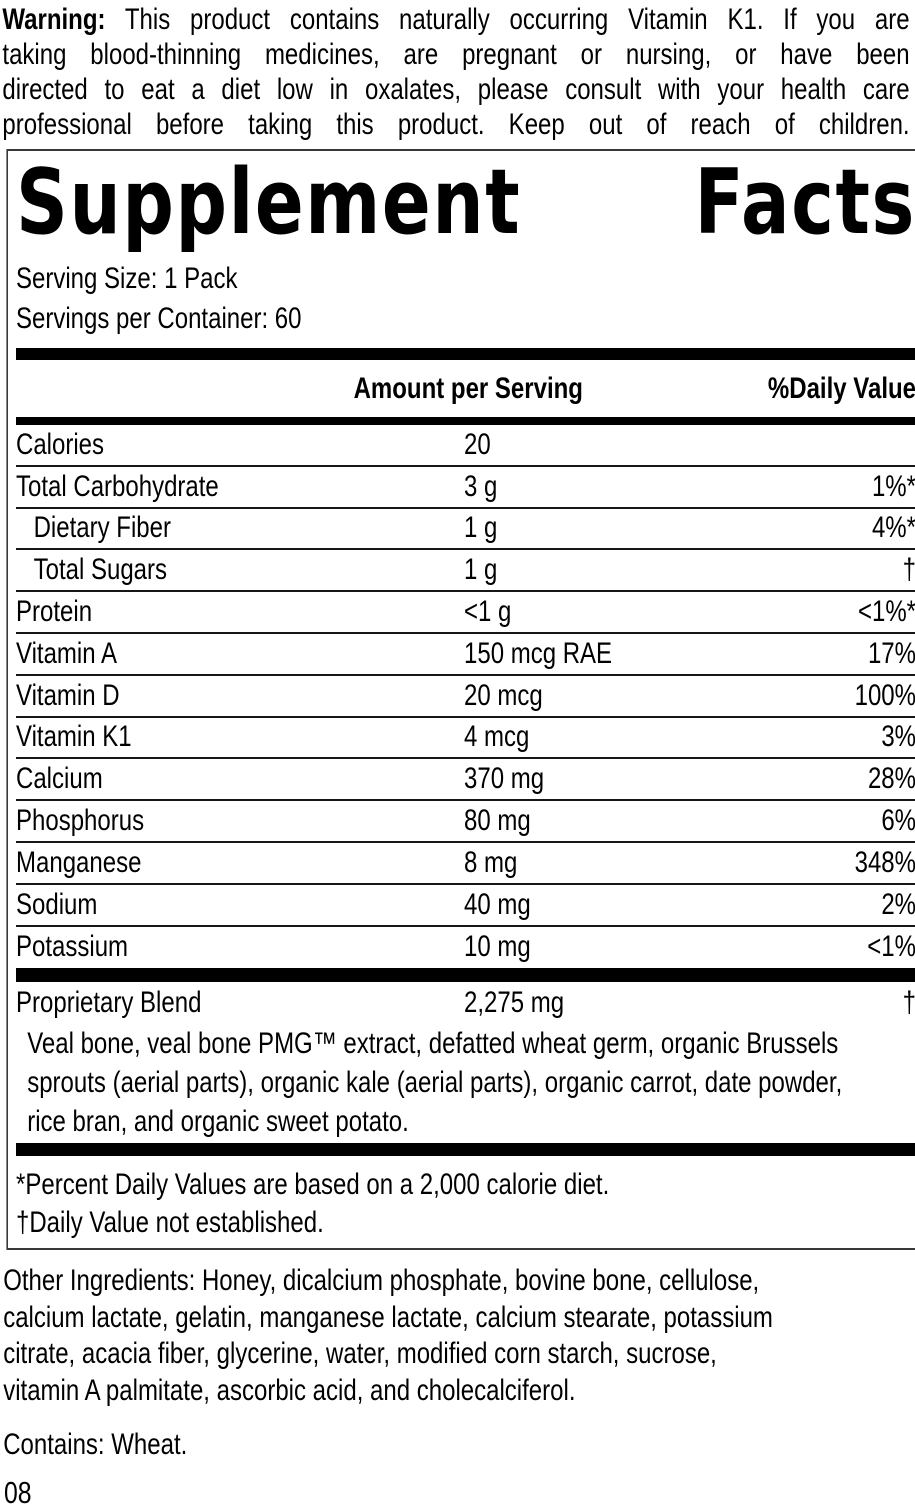 This screenshot has height=1510, width=915. What do you see at coordinates (898, 821) in the screenshot?
I see `nutrient-dv: 6%` at bounding box center [898, 821].